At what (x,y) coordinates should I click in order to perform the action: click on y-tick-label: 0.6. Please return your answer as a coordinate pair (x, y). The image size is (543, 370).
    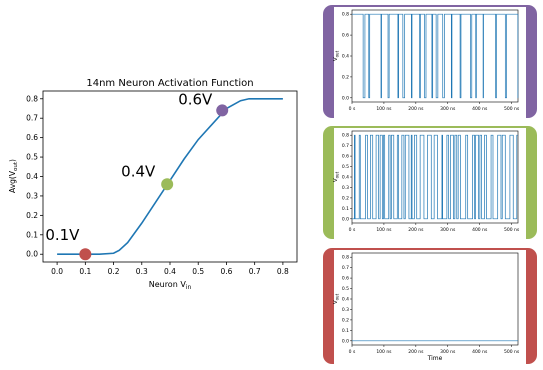
    Looking at the image, I should click on (32, 137).